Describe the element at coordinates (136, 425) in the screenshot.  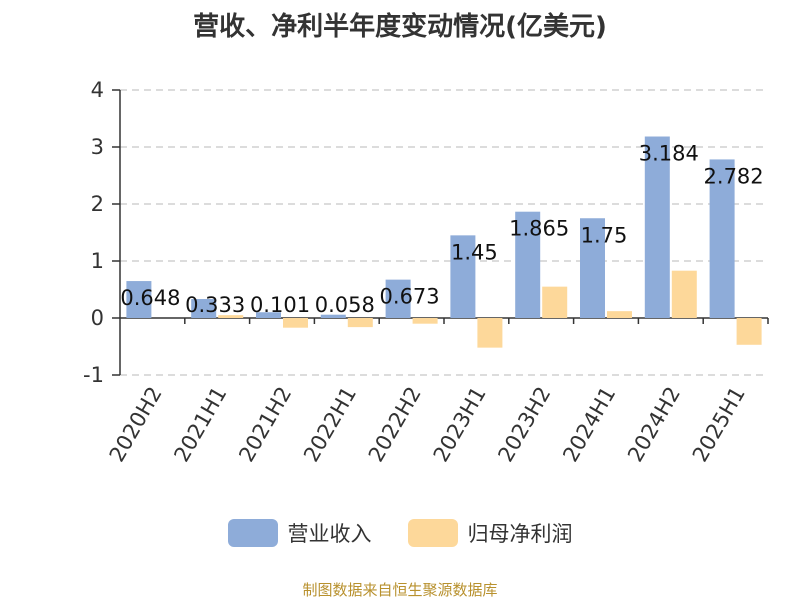
I see `x-tick-label: 2020H2` at that location.